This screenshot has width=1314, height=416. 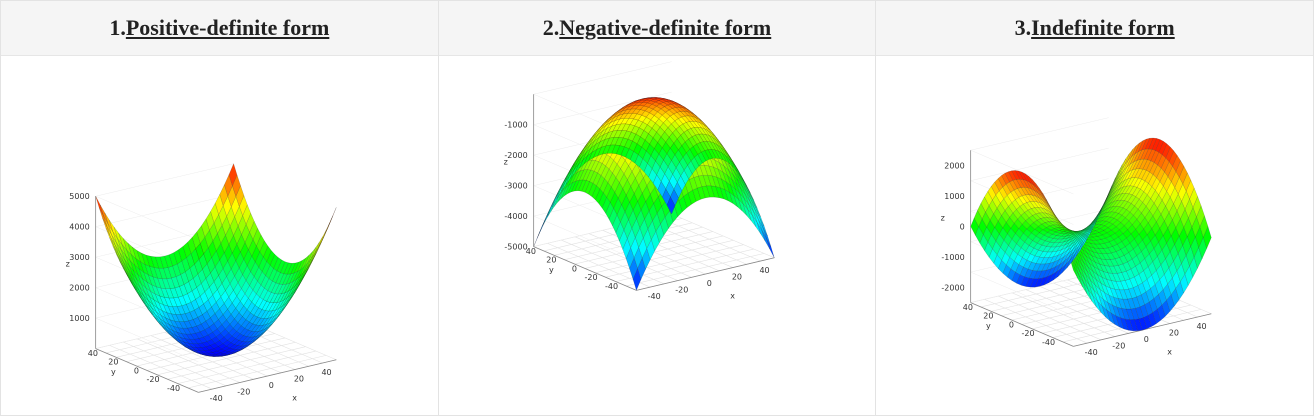 What do you see at coordinates (515, 186) in the screenshot?
I see `z-tick-label: -3000` at bounding box center [515, 186].